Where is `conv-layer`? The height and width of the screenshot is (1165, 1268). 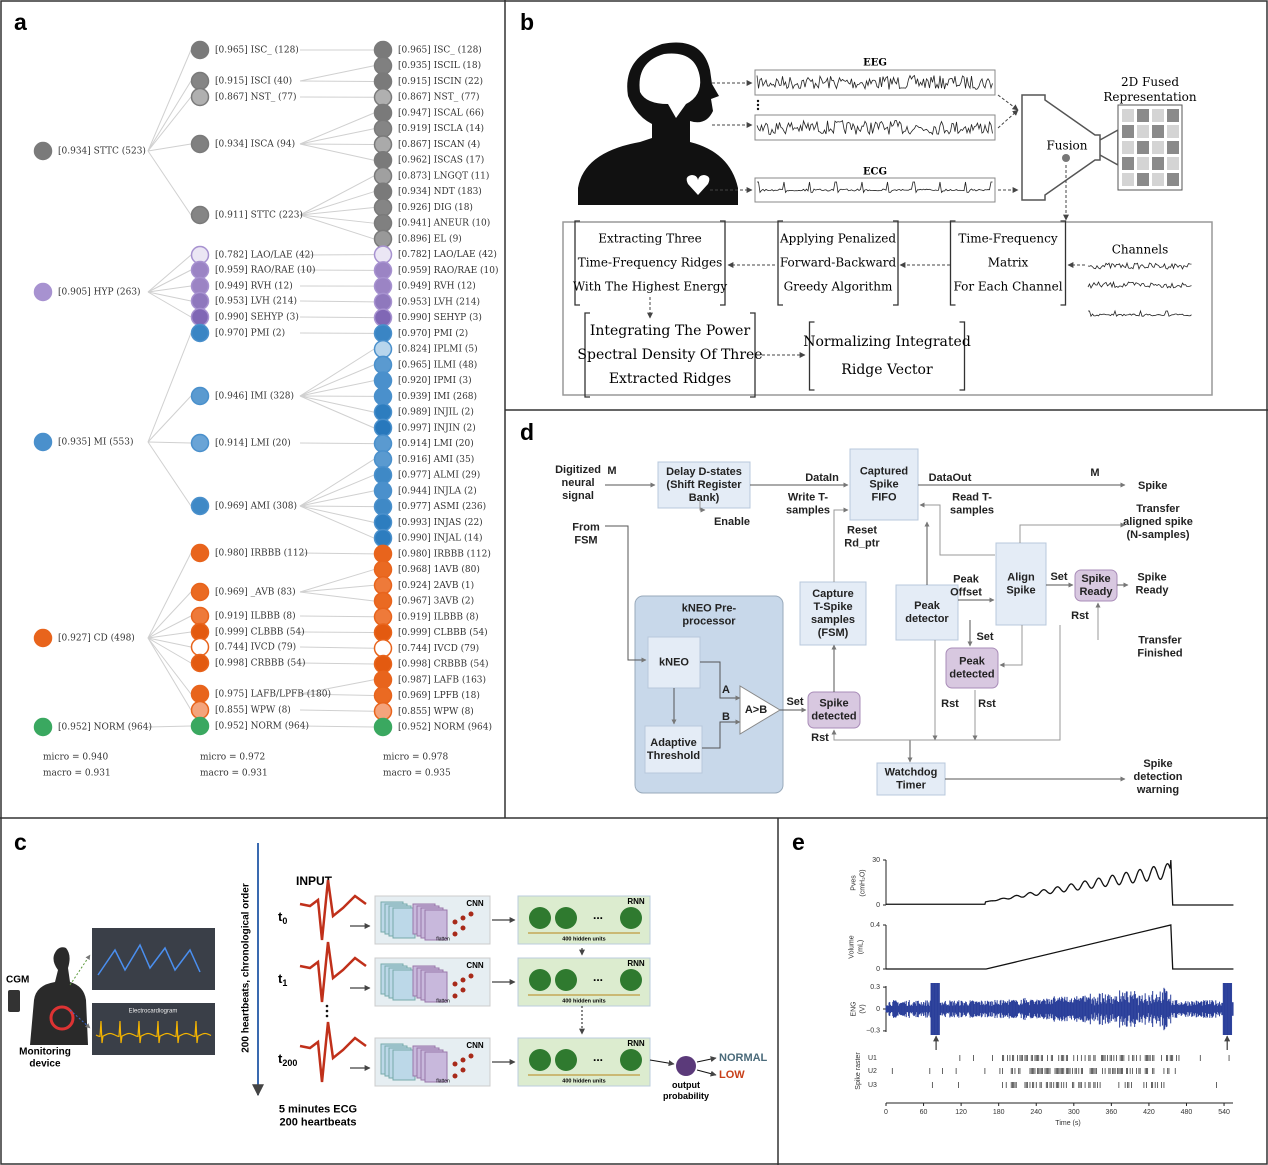
conv-layer is located at coordinates (404, 1065).